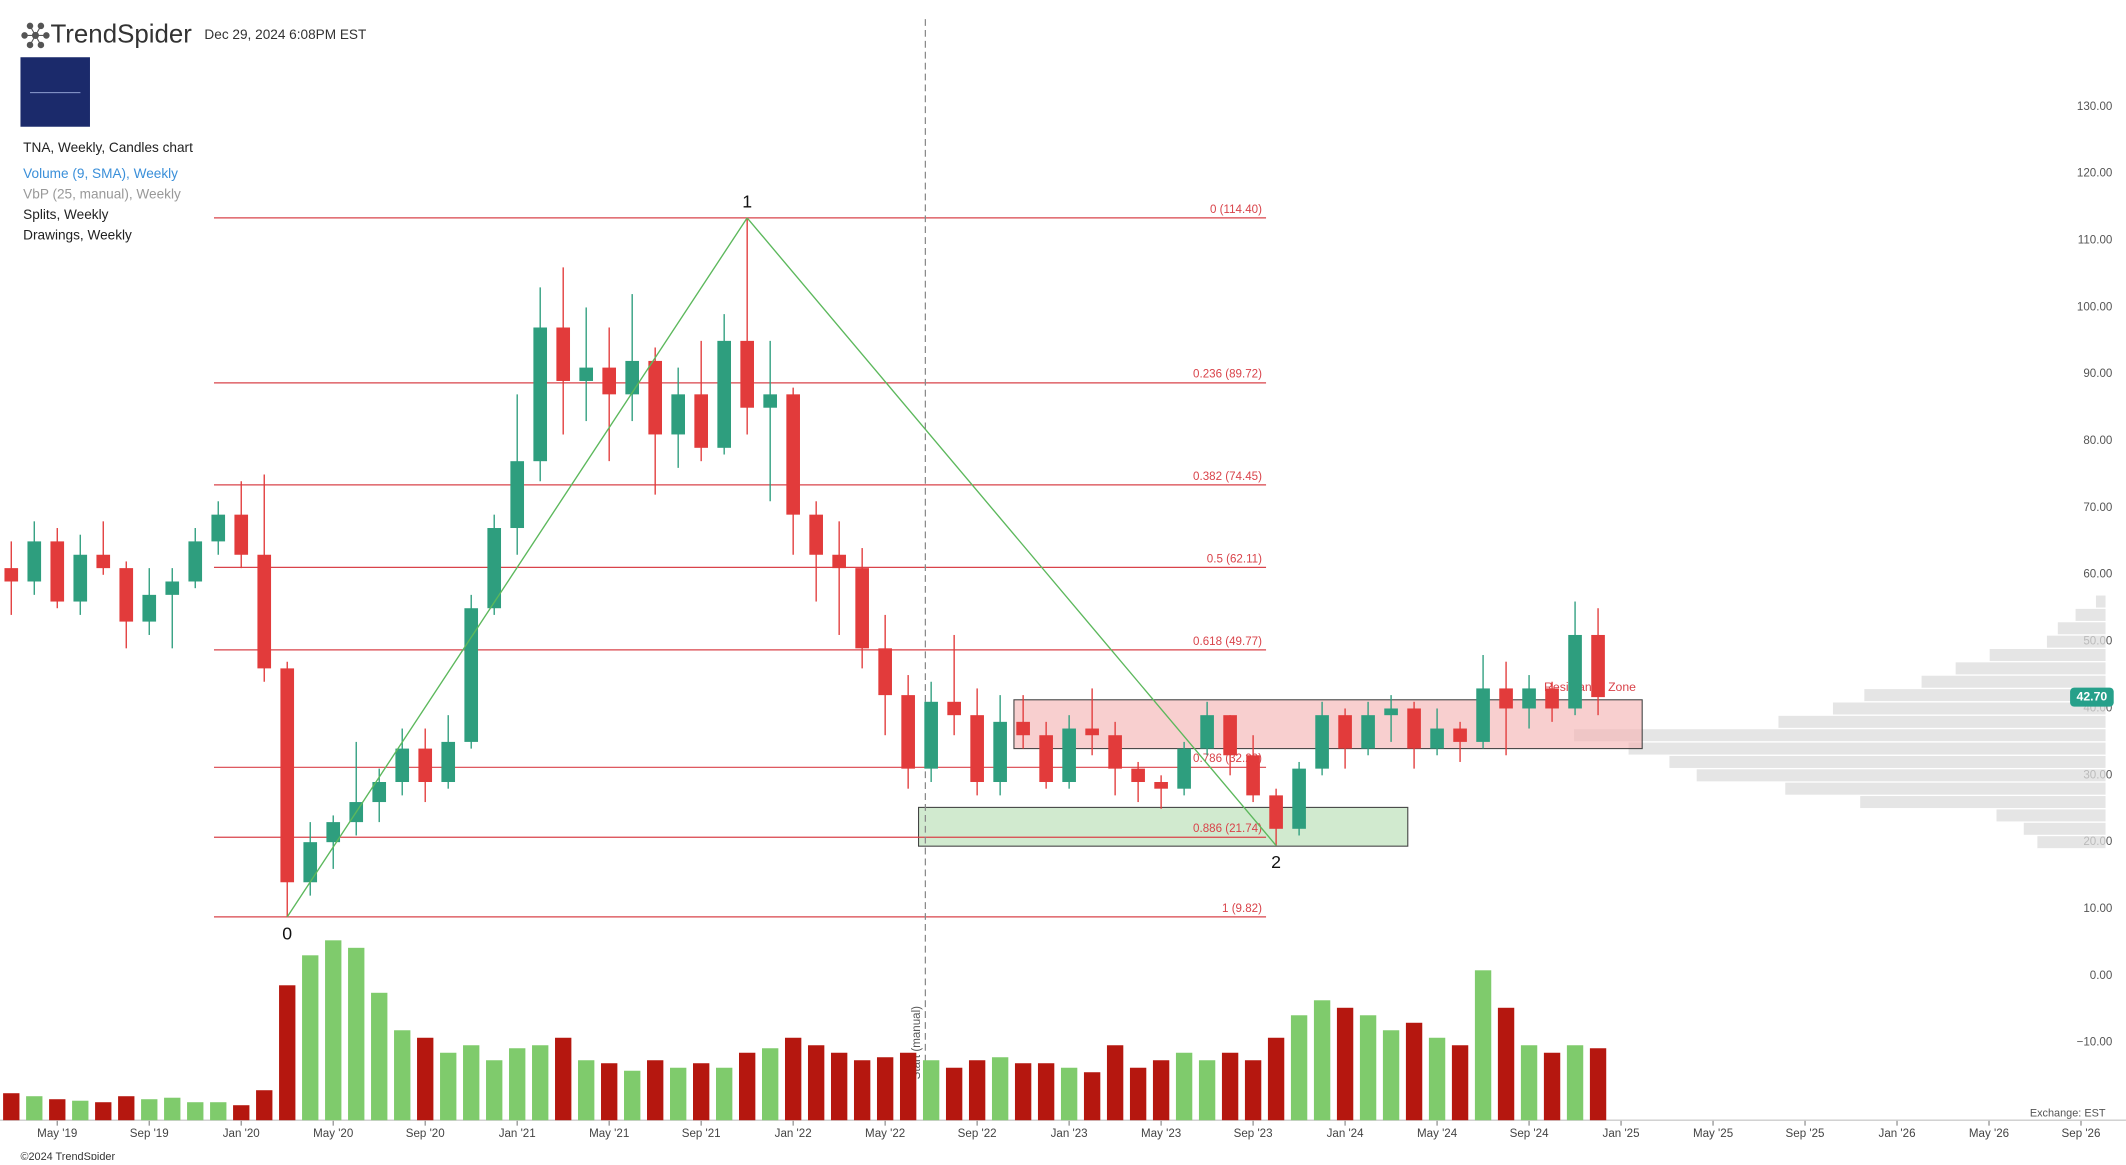 The image size is (2126, 1165). Describe the element at coordinates (2097, 441) in the screenshot. I see `y-tick-label: 80.00` at that location.